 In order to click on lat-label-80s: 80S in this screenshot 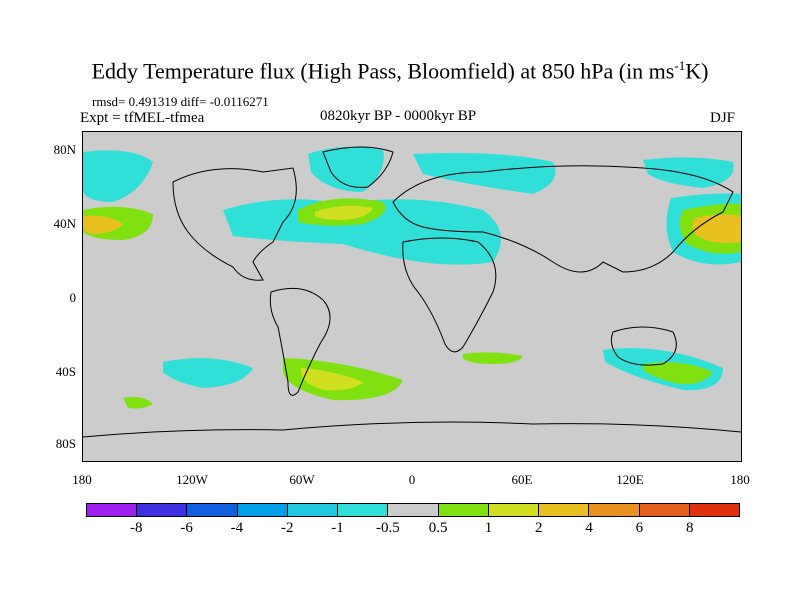, I will do `click(65, 443)`.